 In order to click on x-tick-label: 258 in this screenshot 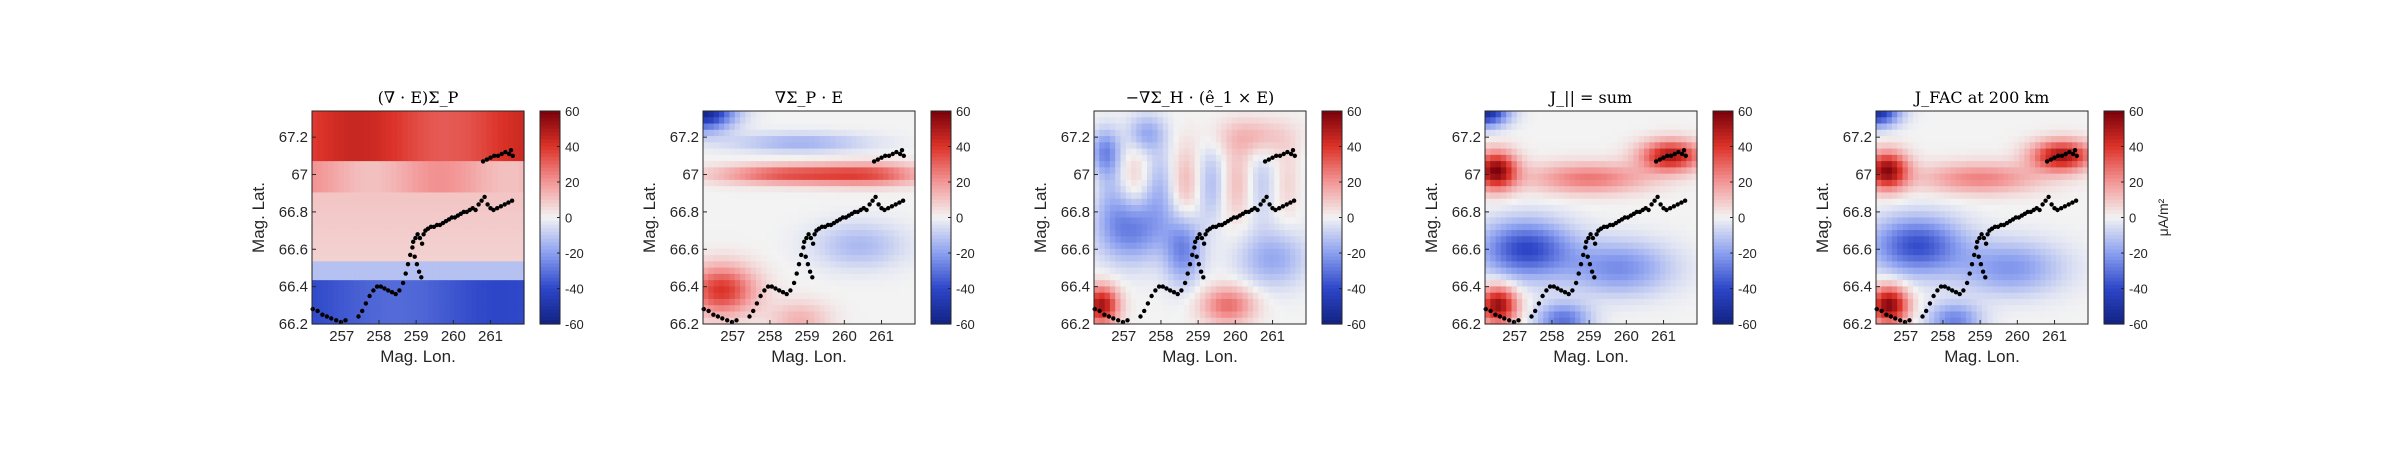, I will do `click(769, 336)`.